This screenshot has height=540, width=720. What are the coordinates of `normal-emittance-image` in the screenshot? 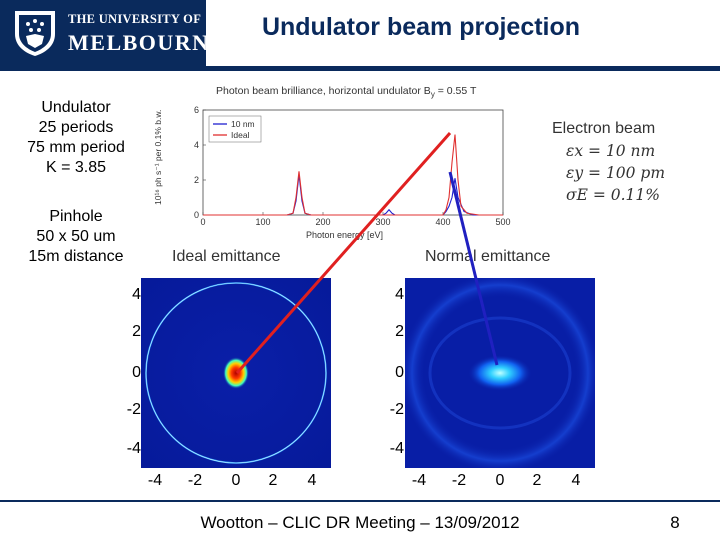 It's located at (500, 373).